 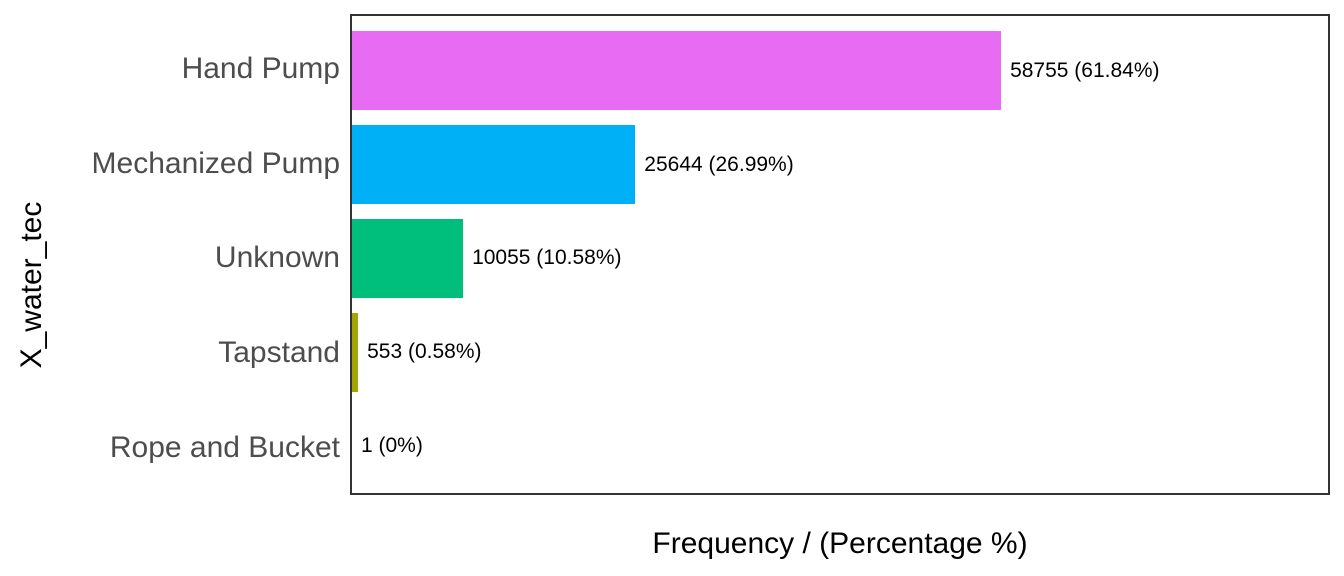 What do you see at coordinates (840, 446) in the screenshot?
I see `bar-row: 1 (0%)` at bounding box center [840, 446].